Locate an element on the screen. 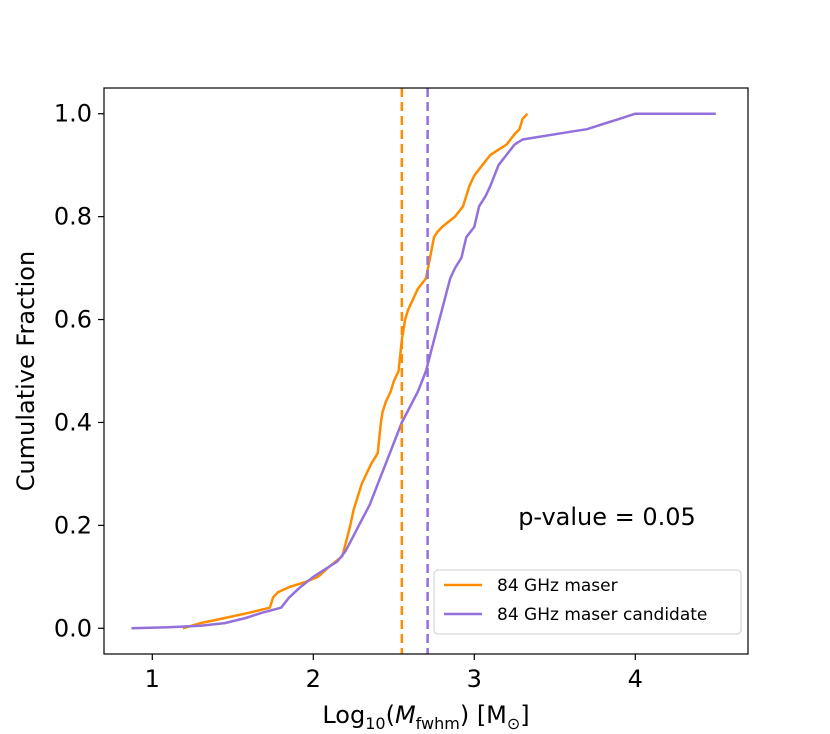 This screenshot has height=734, width=830. y-tick-label: 0.6 is located at coordinates (73, 320).